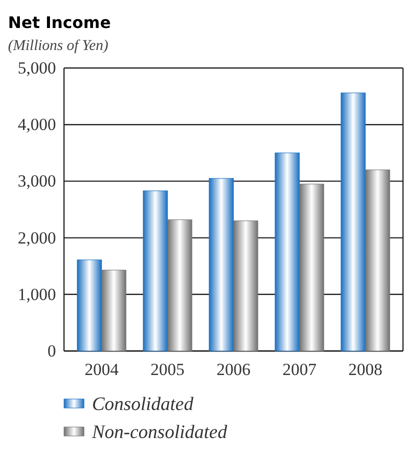  I want to click on x-tick-label: 2008, so click(365, 370).